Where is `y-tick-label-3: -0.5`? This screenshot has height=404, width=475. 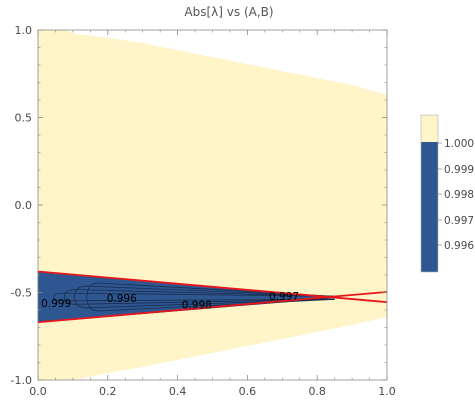 y-tick-label-3: -0.5 is located at coordinates (21, 293).